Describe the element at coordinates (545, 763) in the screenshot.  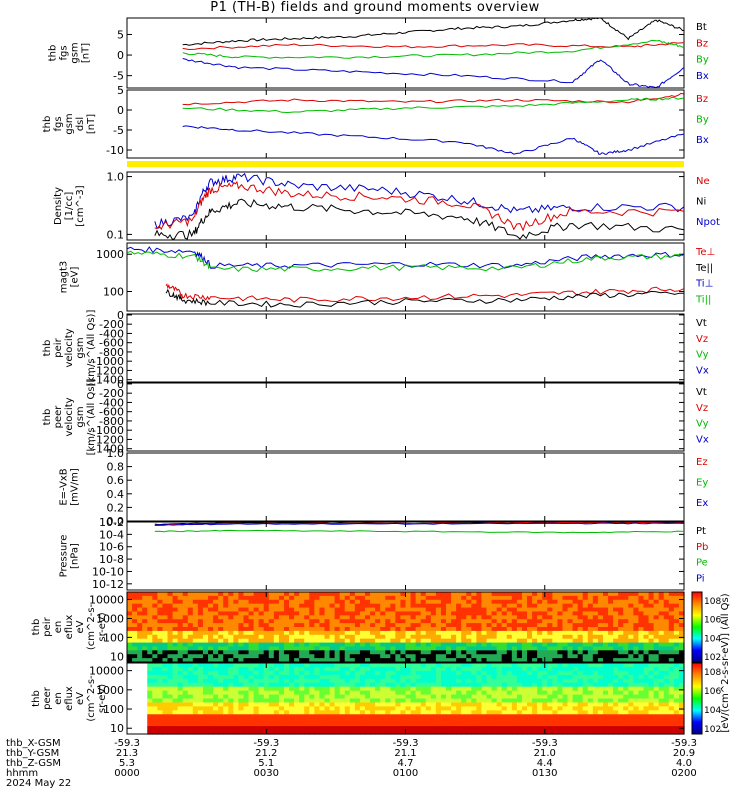
I see `x-tick-label: 4.4` at that location.